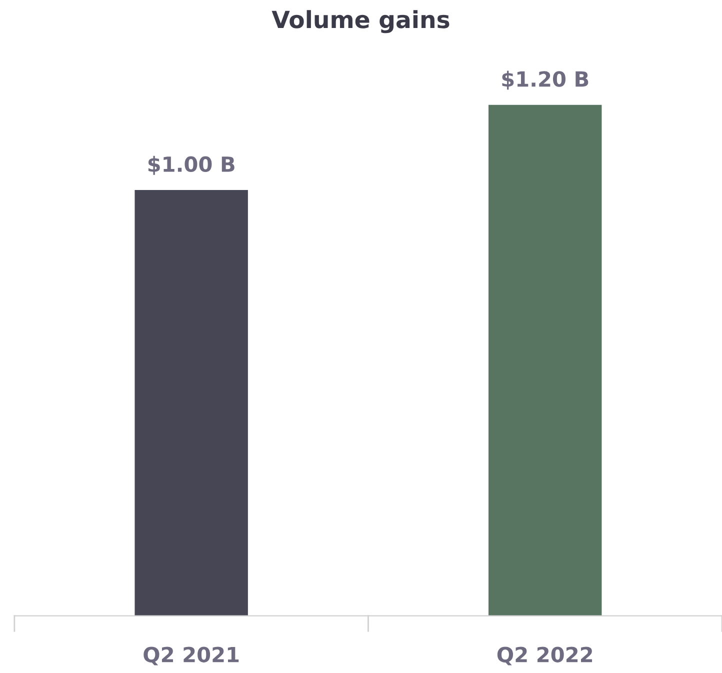 This screenshot has width=722, height=673. What do you see at coordinates (361, 22) in the screenshot?
I see `chart-title: Volume gains` at bounding box center [361, 22].